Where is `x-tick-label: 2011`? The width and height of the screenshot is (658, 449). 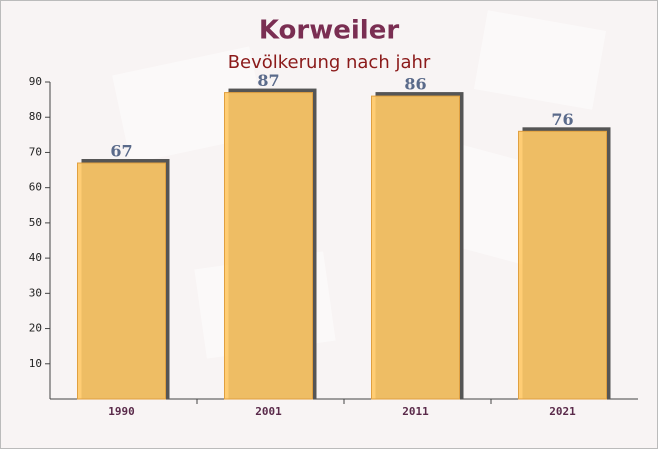 x-tick-label: 2011 is located at coordinates (415, 411).